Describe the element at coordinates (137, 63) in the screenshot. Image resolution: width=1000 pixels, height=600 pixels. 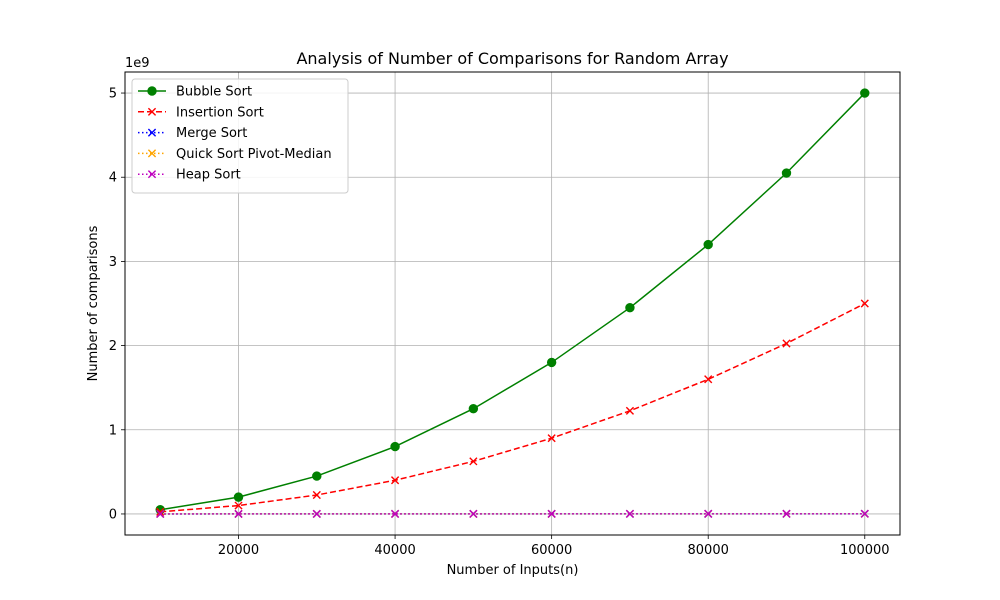
I see `y-offset-label: 1e9` at that location.